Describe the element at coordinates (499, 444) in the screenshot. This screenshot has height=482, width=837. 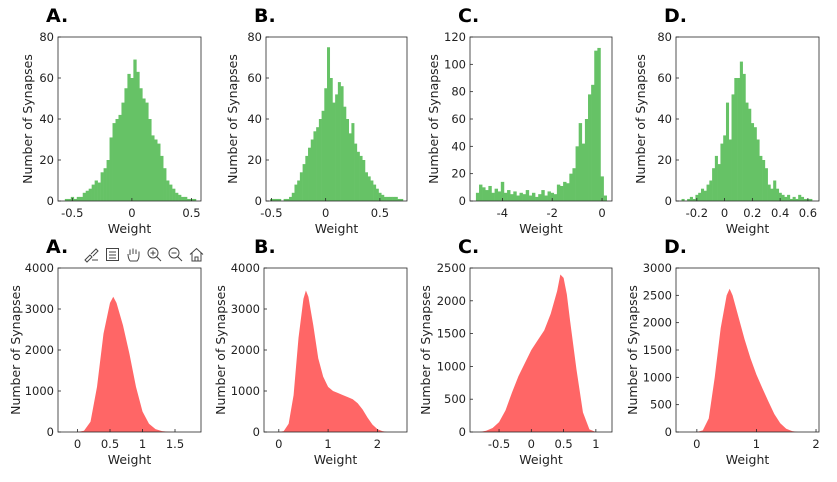
I see `x-tick-label: -0.5` at that location.